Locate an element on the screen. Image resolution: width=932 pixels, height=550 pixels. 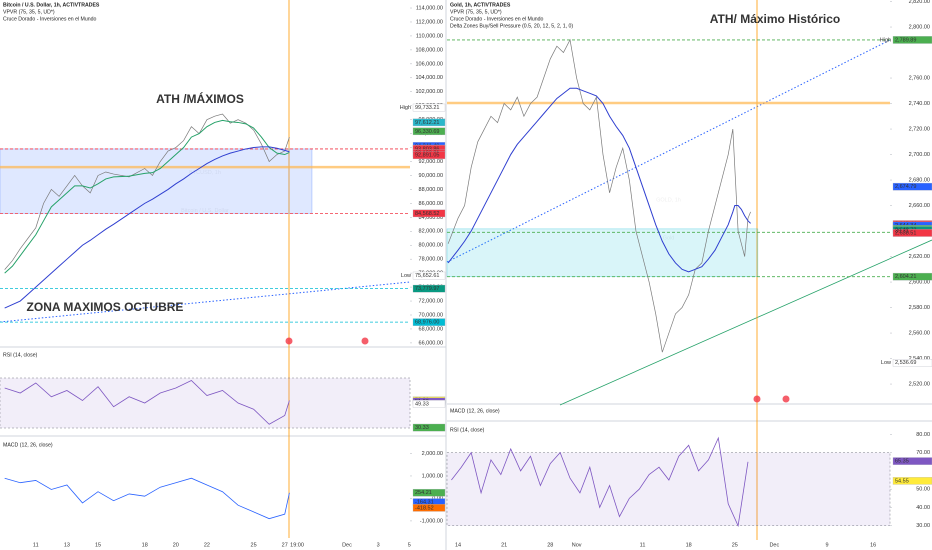
y-tick-label: 2,760.00 is located at coordinates (919, 78).